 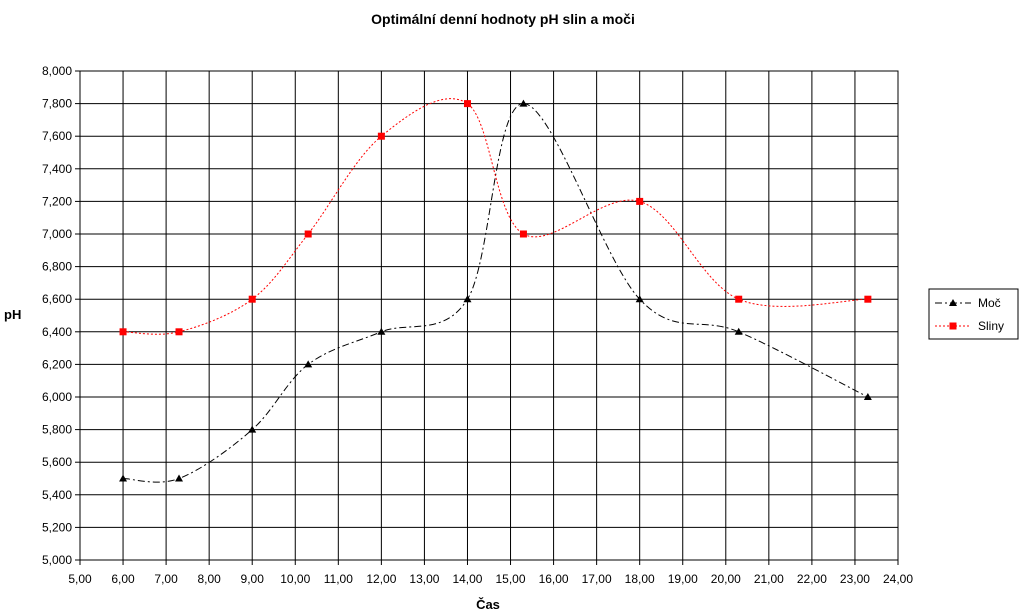 I want to click on y-tick-label: 6,200, so click(x=57, y=364).